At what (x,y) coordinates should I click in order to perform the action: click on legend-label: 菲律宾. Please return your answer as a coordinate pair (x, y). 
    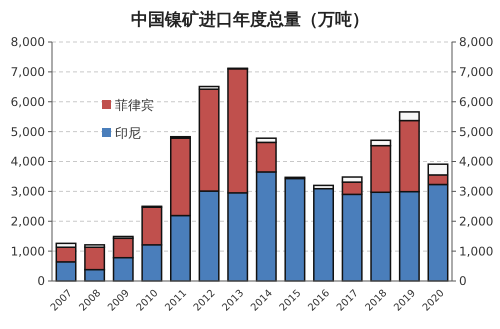
    Looking at the image, I should click on (134, 106).